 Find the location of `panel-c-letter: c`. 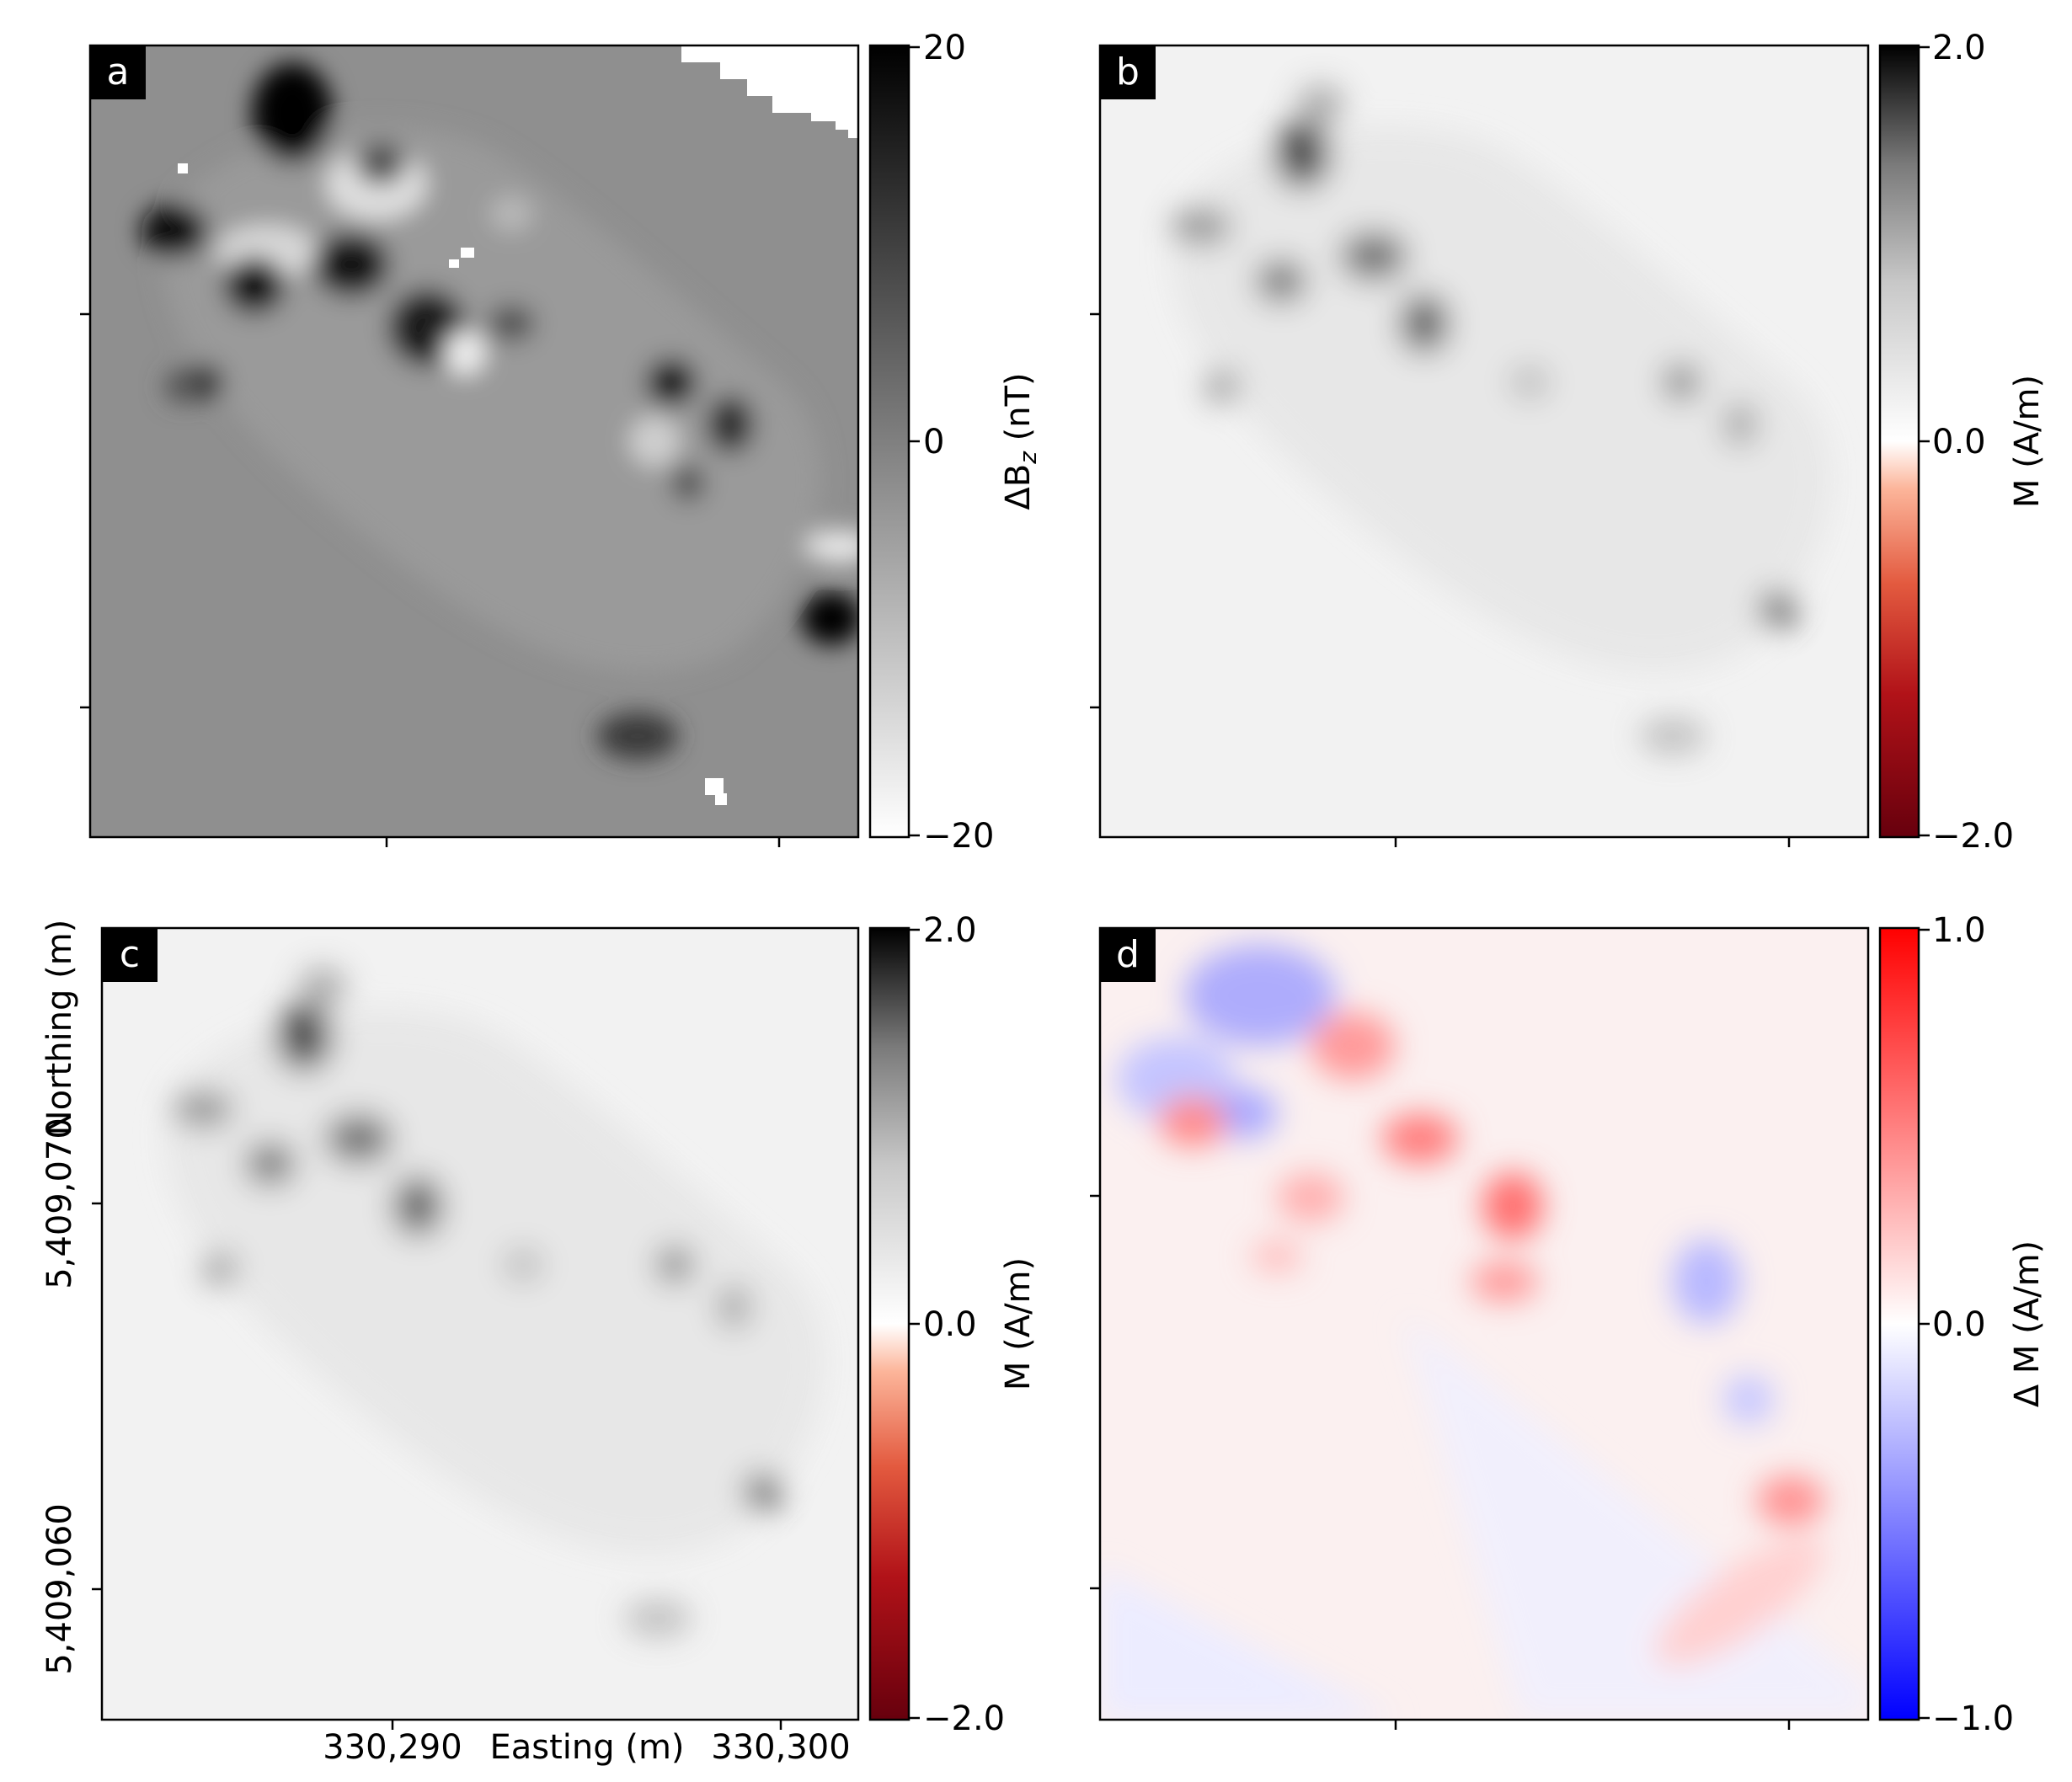

panel-c-letter: c is located at coordinates (130, 955).